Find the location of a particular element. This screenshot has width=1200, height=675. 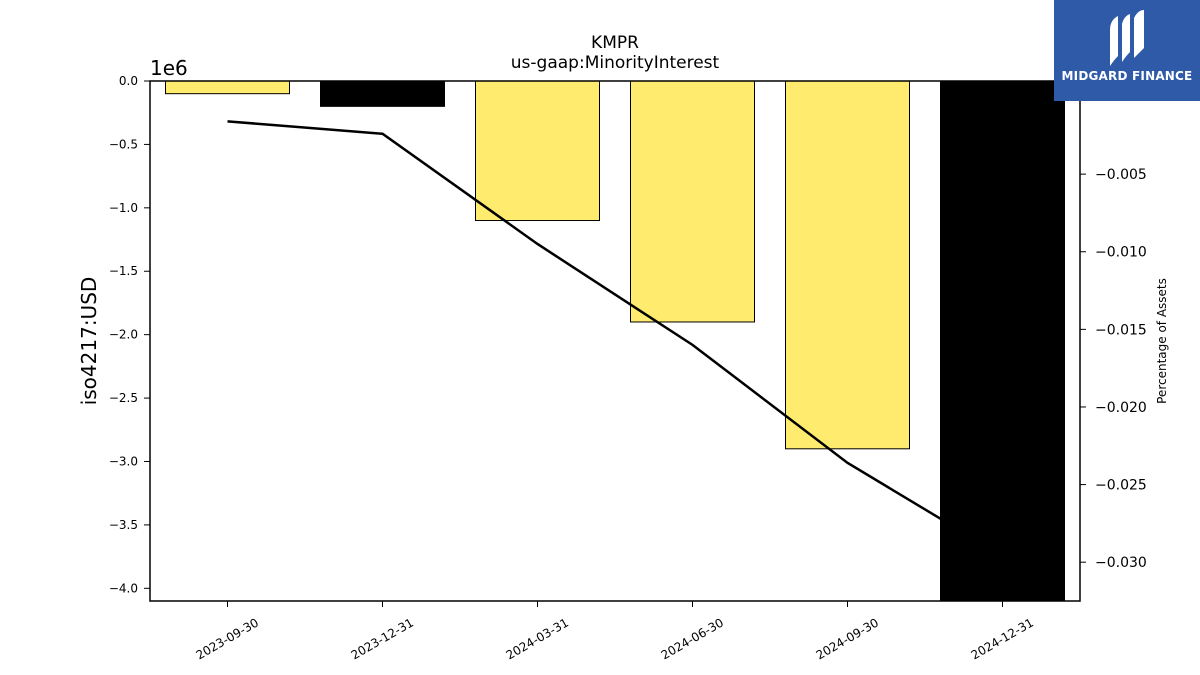

y-tick-label: −2.0 is located at coordinates (123, 335).